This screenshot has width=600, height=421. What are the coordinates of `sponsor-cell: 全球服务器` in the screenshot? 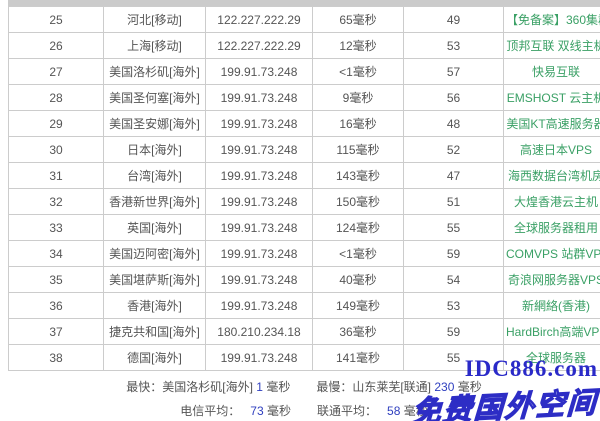 It's located at (551, 357).